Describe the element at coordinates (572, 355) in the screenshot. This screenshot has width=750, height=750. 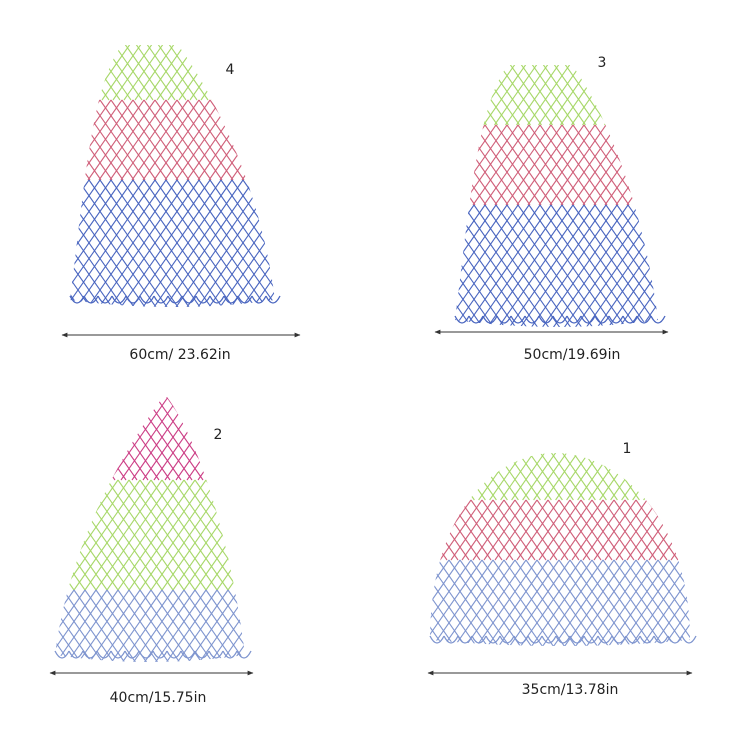
I see `net-size: 50cm/19.69in` at that location.